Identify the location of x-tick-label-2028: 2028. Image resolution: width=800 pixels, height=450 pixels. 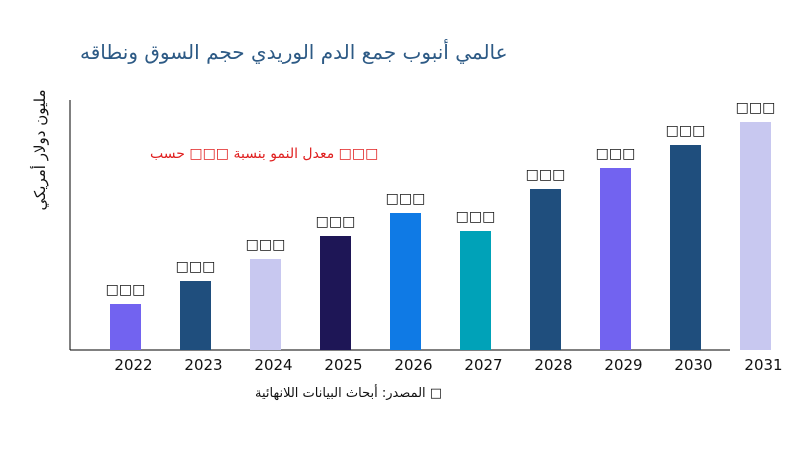
(553, 365).